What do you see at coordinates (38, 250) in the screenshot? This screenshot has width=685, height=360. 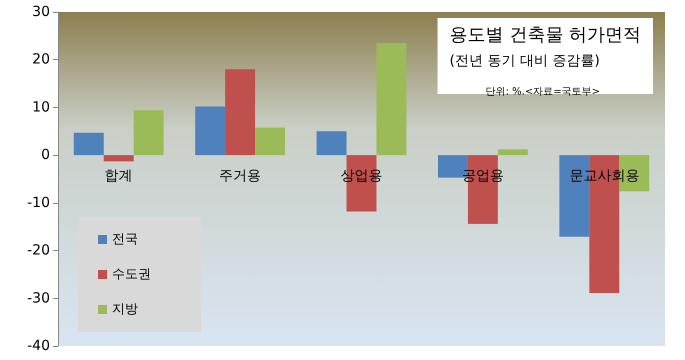 I see `y-tick-label: -20` at bounding box center [38, 250].